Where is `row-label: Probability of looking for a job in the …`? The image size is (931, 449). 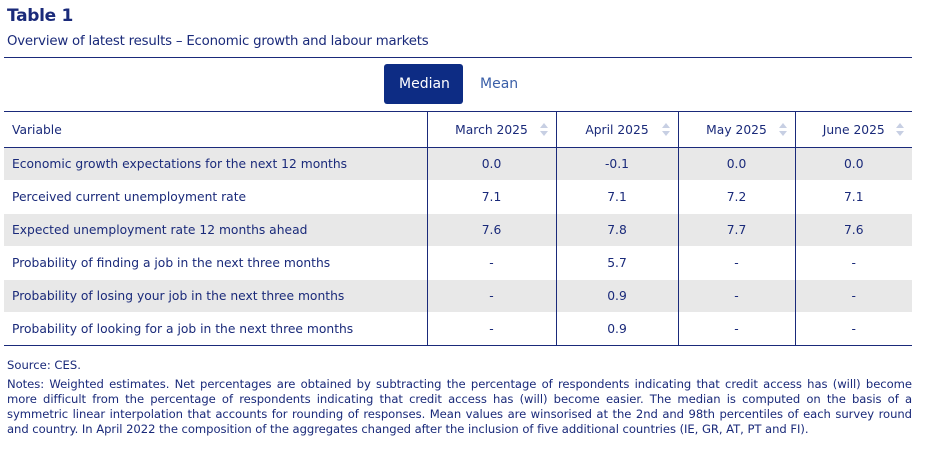 row-label: Probability of looking for a job in the … is located at coordinates (183, 329).